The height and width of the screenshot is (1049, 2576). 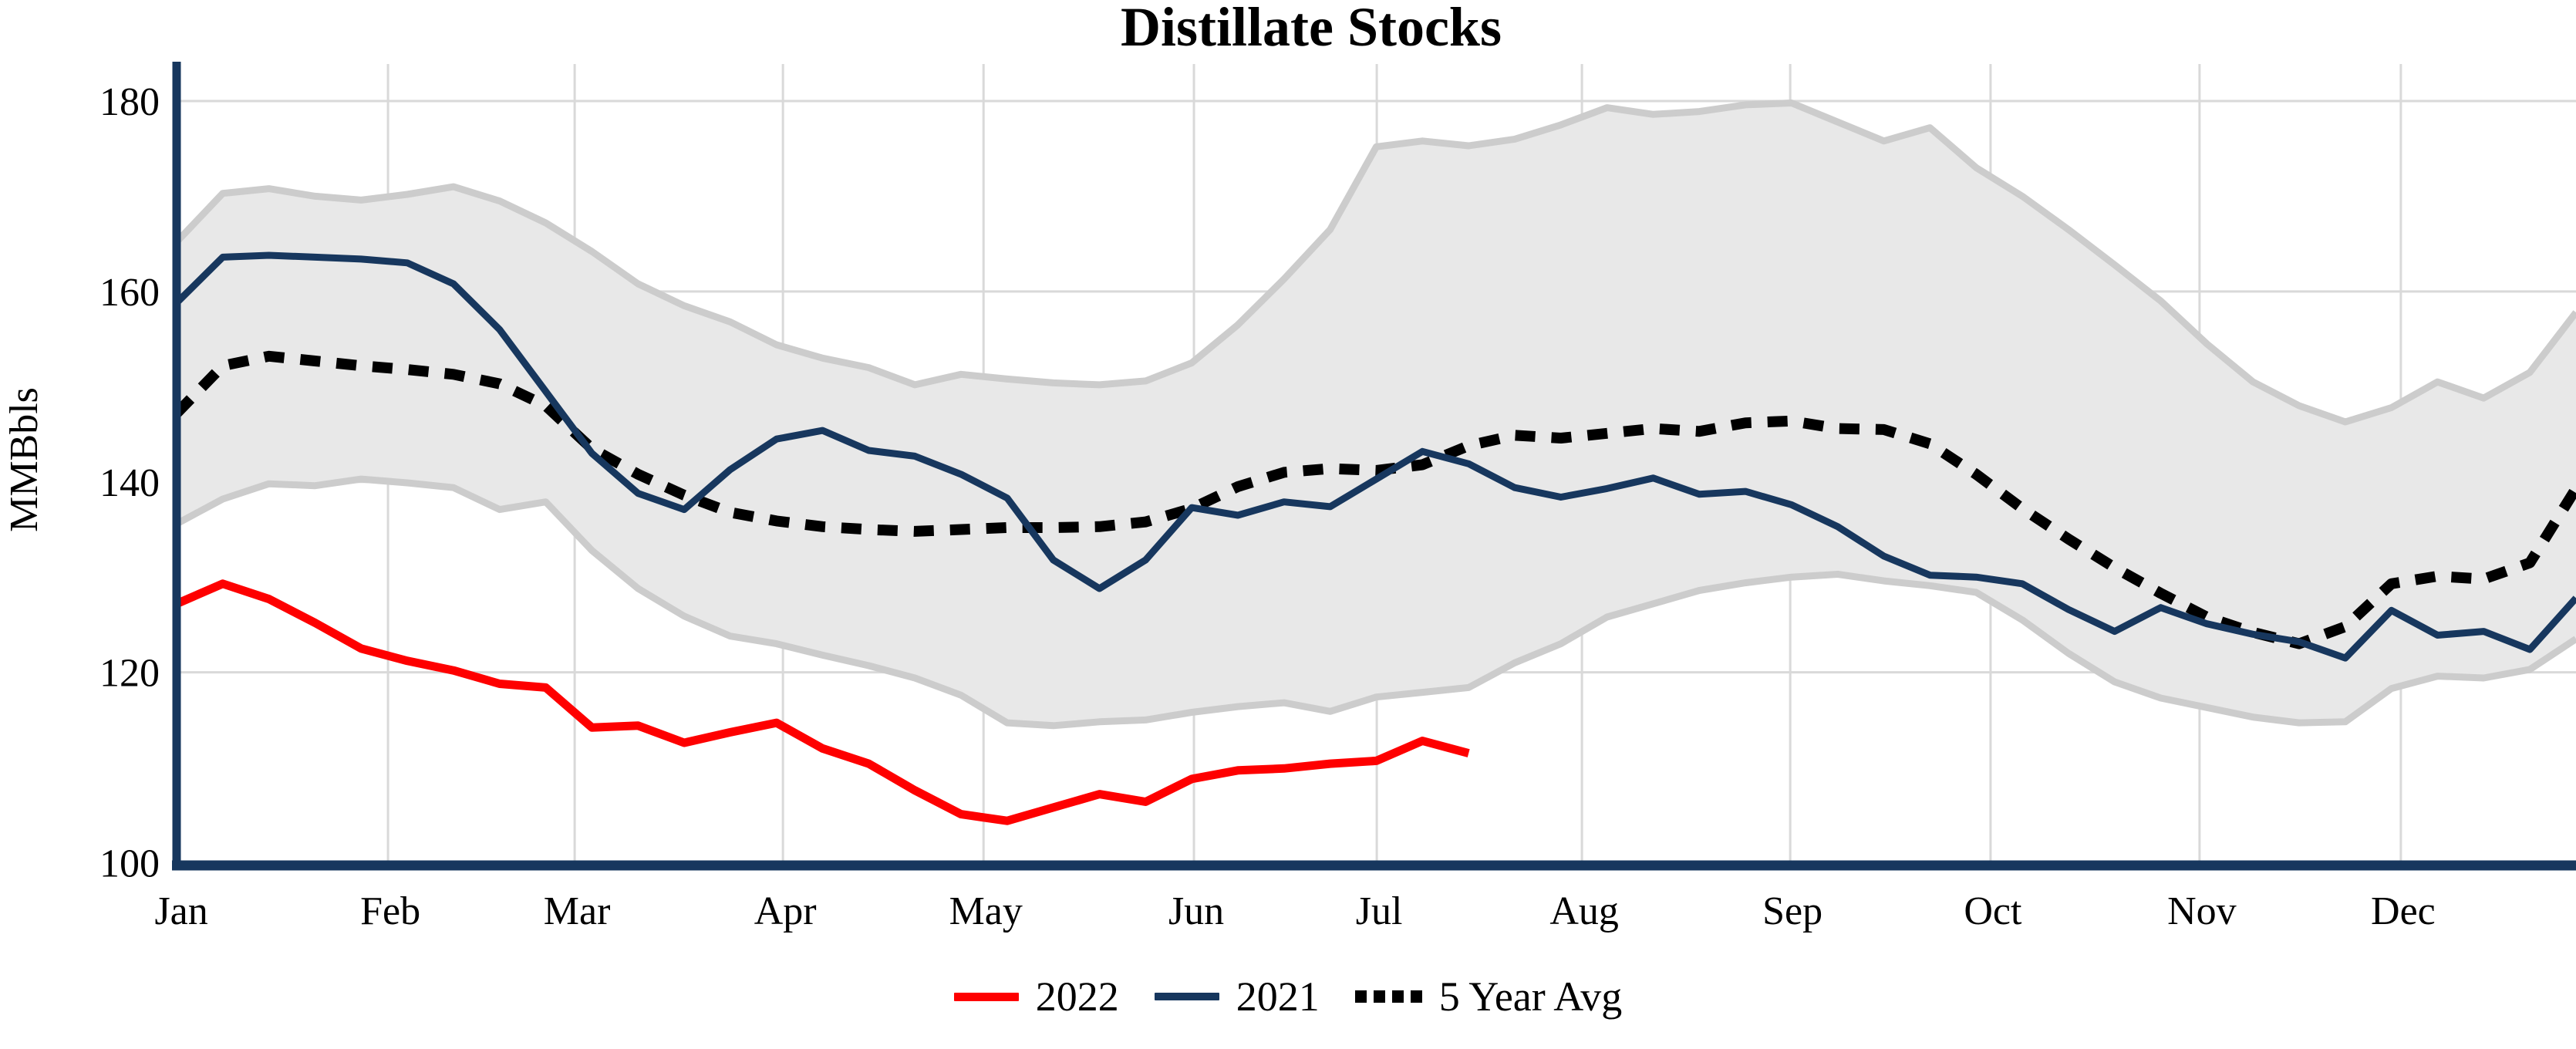 What do you see at coordinates (1584, 911) in the screenshot?
I see `x-tick-label-aug: Aug` at bounding box center [1584, 911].